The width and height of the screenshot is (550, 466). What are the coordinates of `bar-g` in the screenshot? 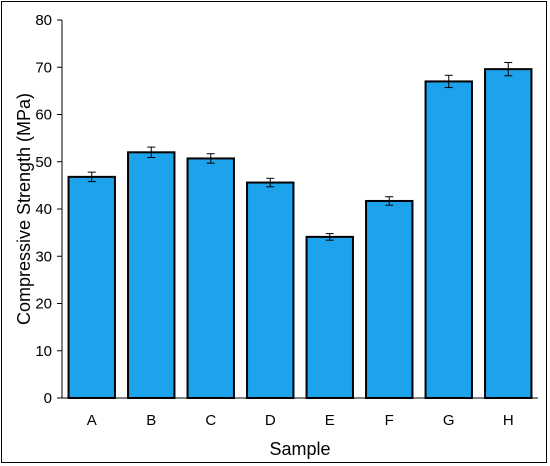 It's located at (448, 240).